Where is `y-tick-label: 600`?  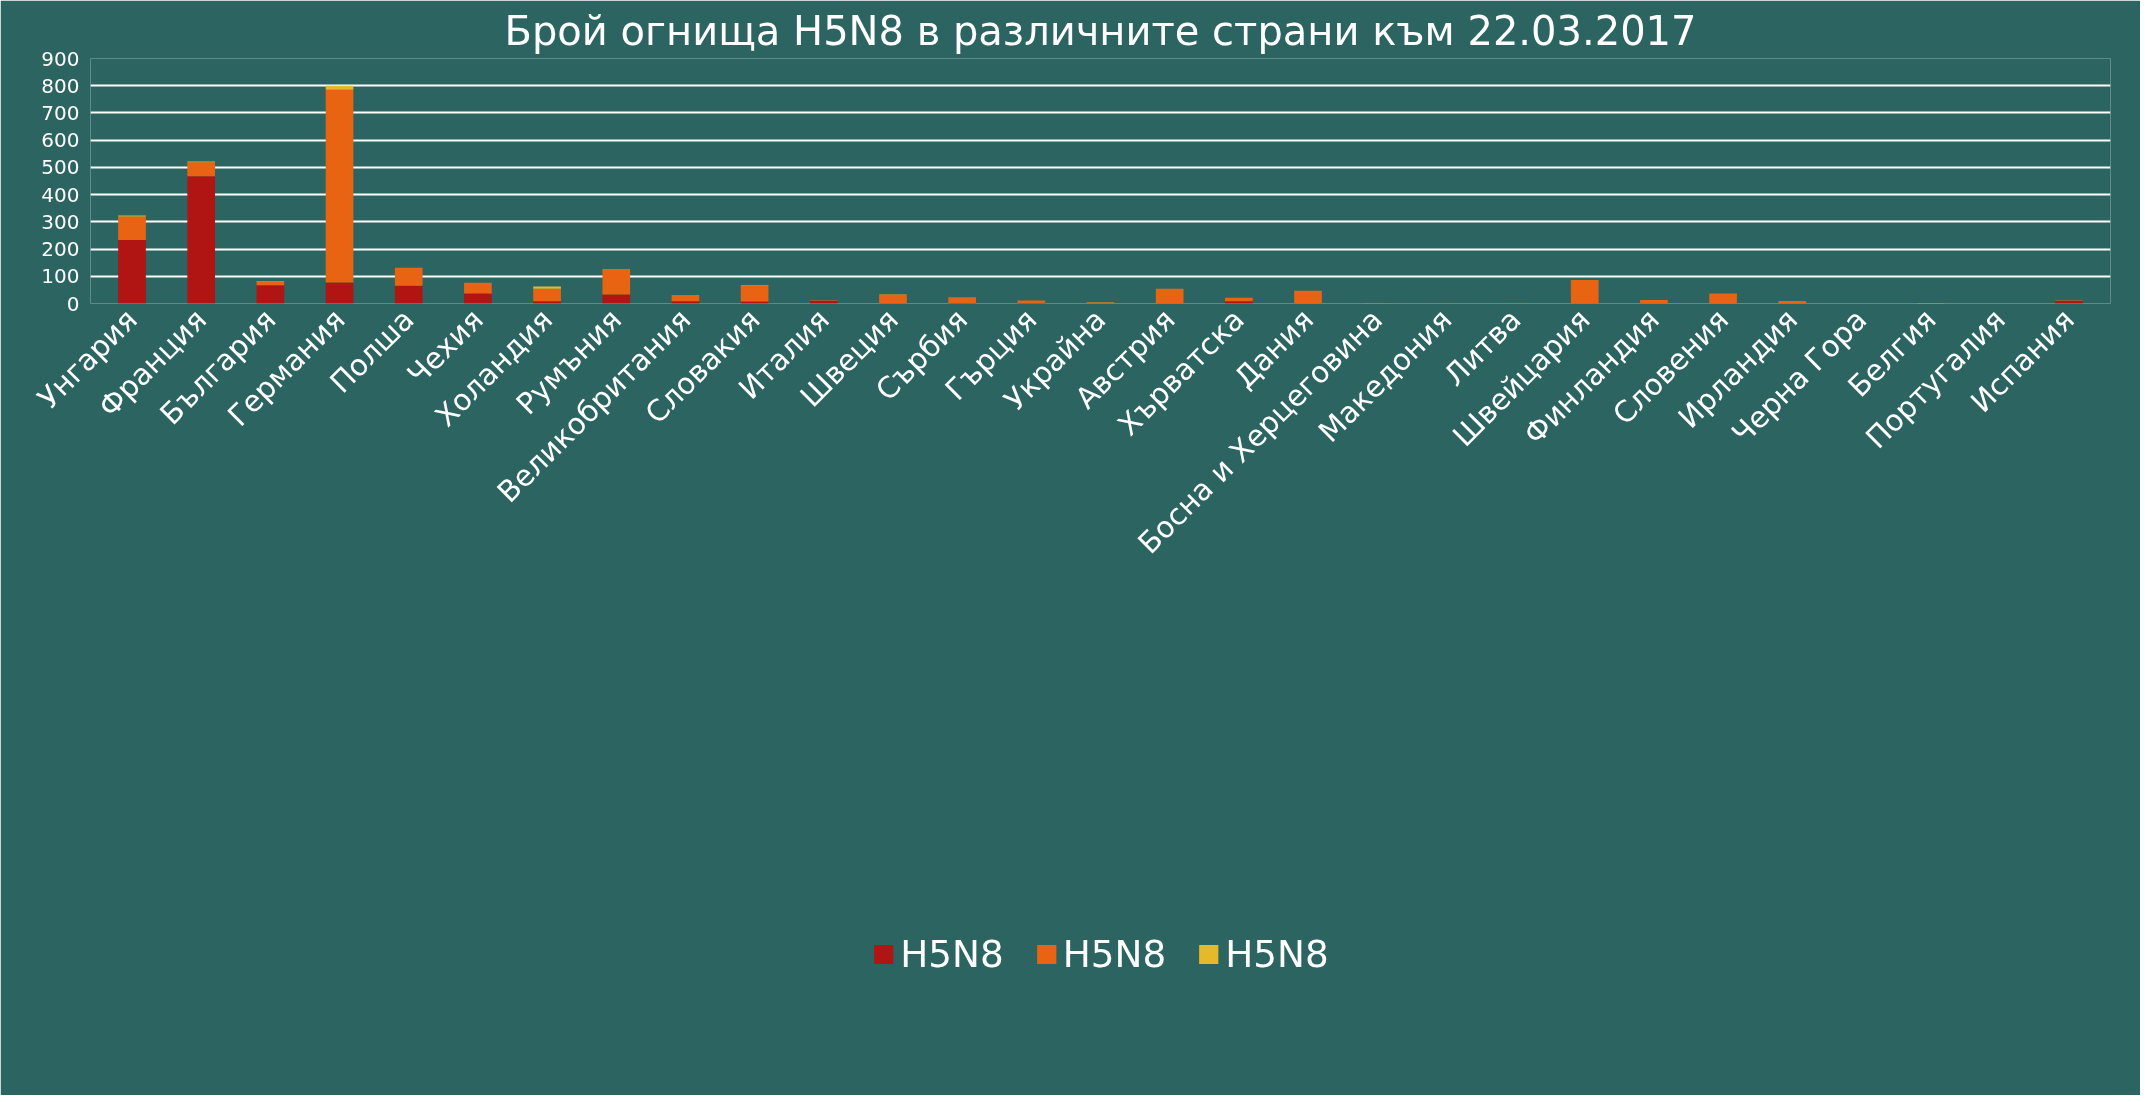
y-tick-label: 600 is located at coordinates (60, 140).